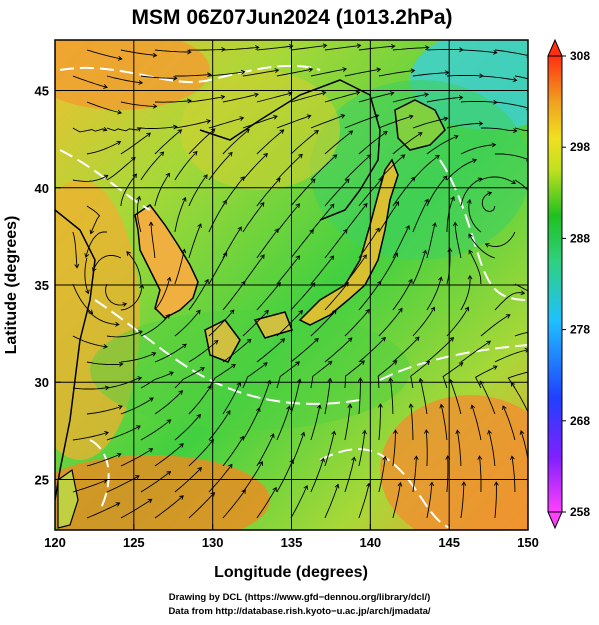 The width and height of the screenshot is (599, 625). I want to click on y-axis-label: Latitude (degrees), so click(11, 285).